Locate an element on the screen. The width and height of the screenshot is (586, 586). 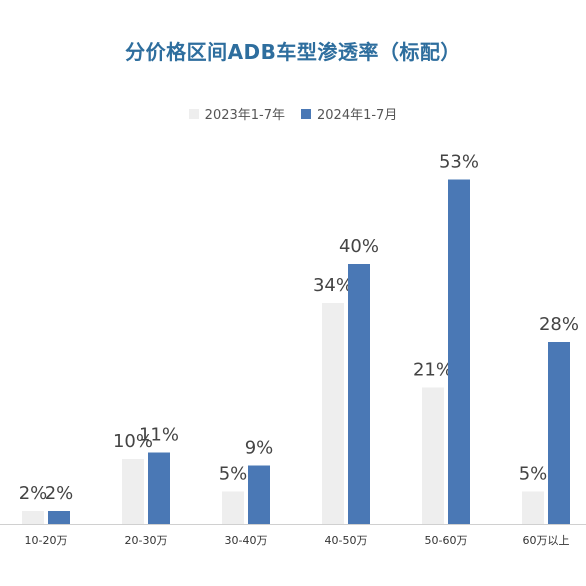
data-label-2024-1: 11% is located at coordinates (159, 435).